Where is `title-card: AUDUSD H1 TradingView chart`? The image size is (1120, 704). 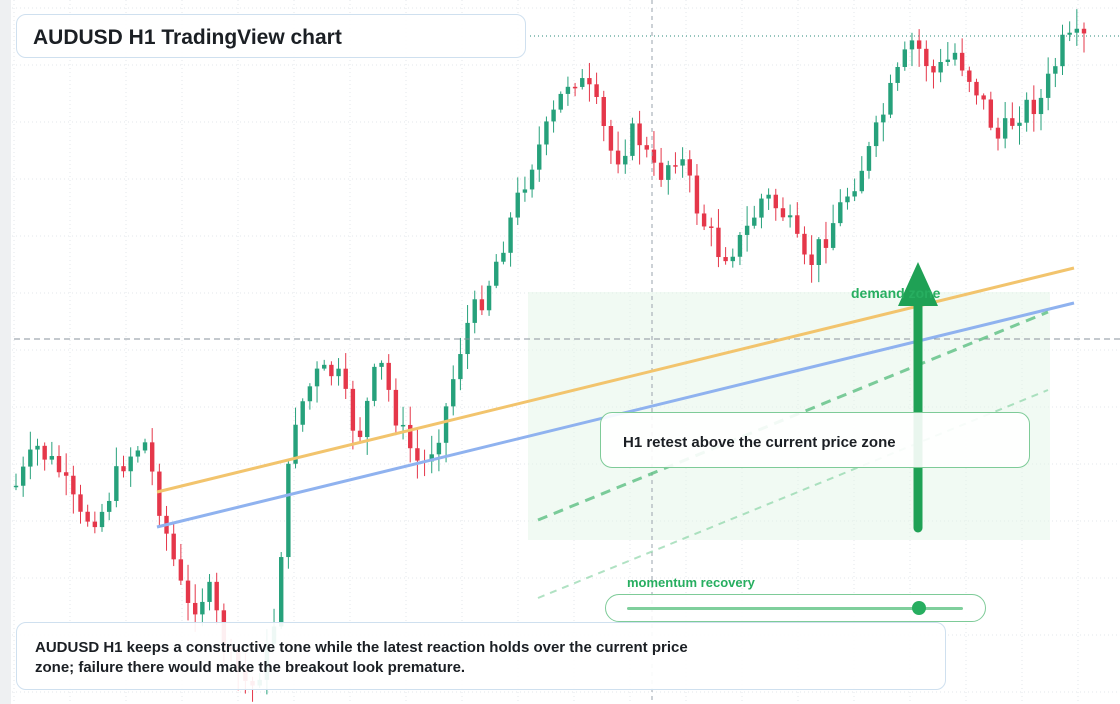 title-card: AUDUSD H1 TradingView chart is located at coordinates (271, 36).